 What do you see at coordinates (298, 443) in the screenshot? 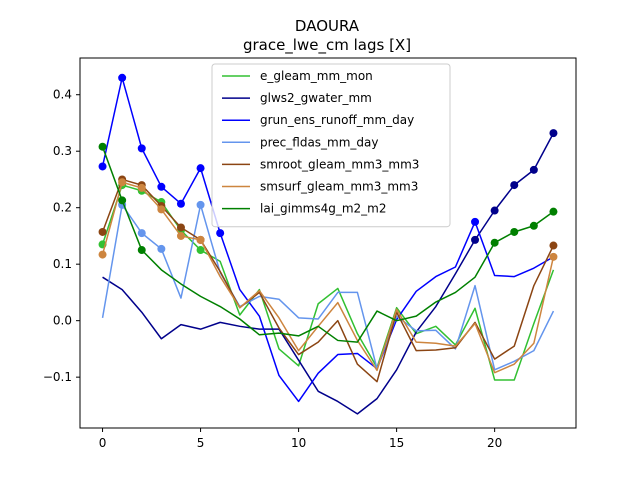
I see `x-tick-label: 10` at bounding box center [298, 443].